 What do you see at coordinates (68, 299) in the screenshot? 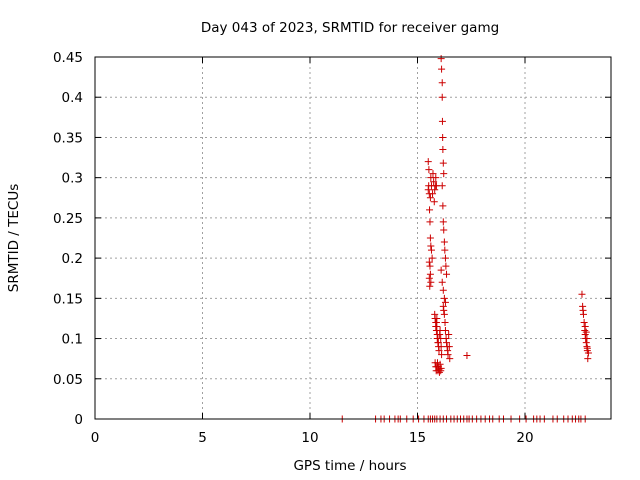
I see `y-tick-label: 0.15` at bounding box center [68, 299].